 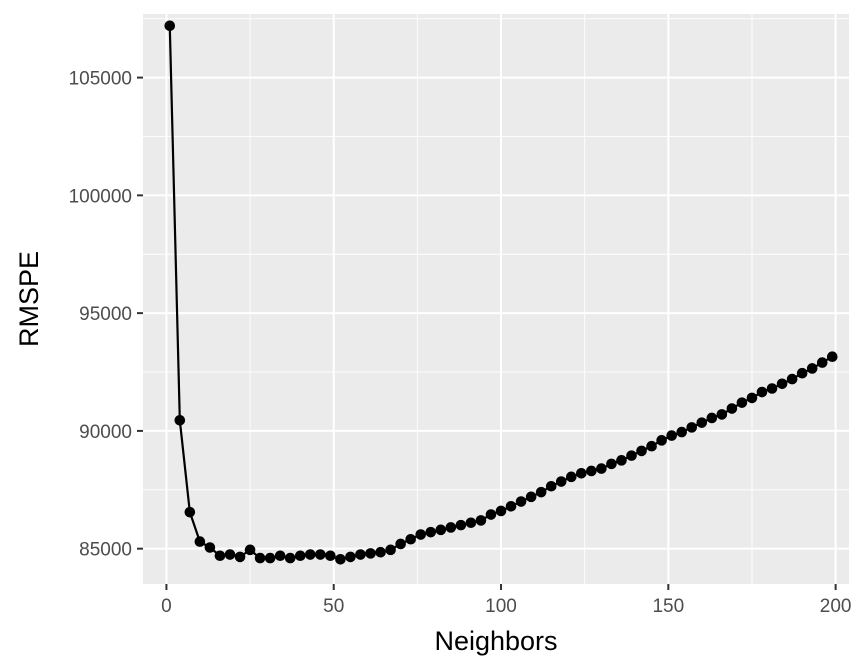 What do you see at coordinates (501, 606) in the screenshot?
I see `x-tick-label: 100` at bounding box center [501, 606].